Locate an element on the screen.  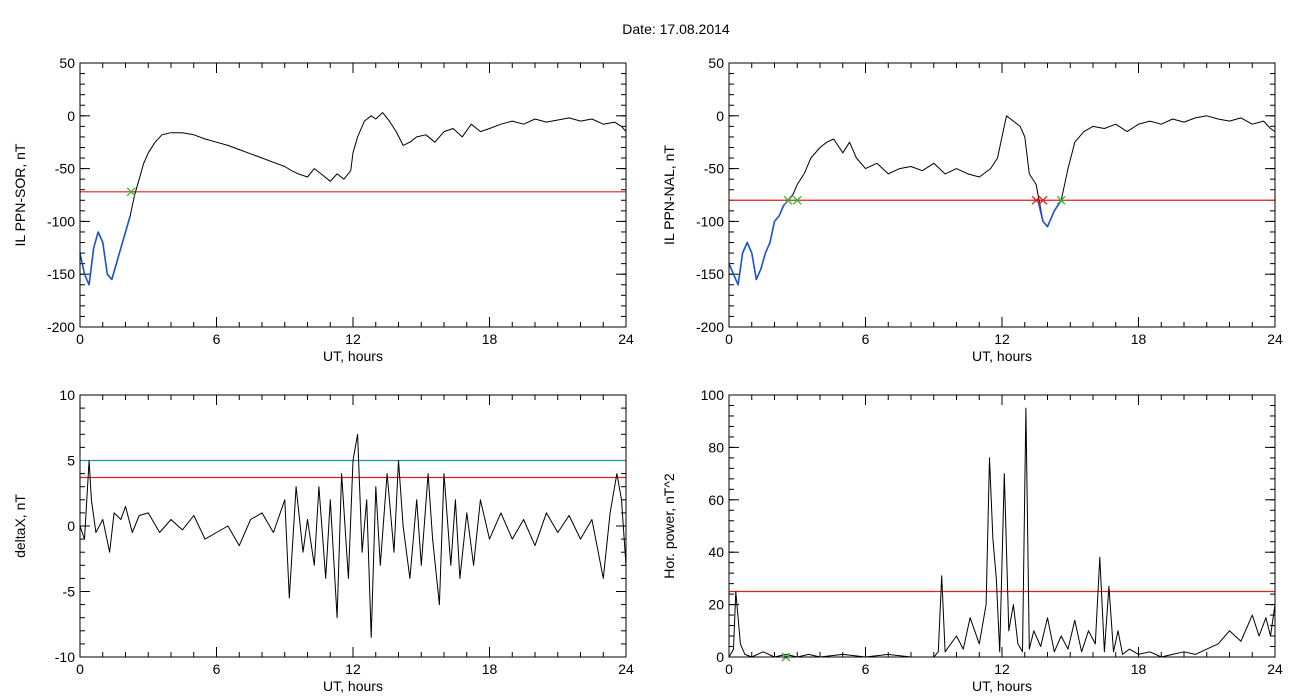
y-tick-label: 60 is located at coordinates (716, 500).